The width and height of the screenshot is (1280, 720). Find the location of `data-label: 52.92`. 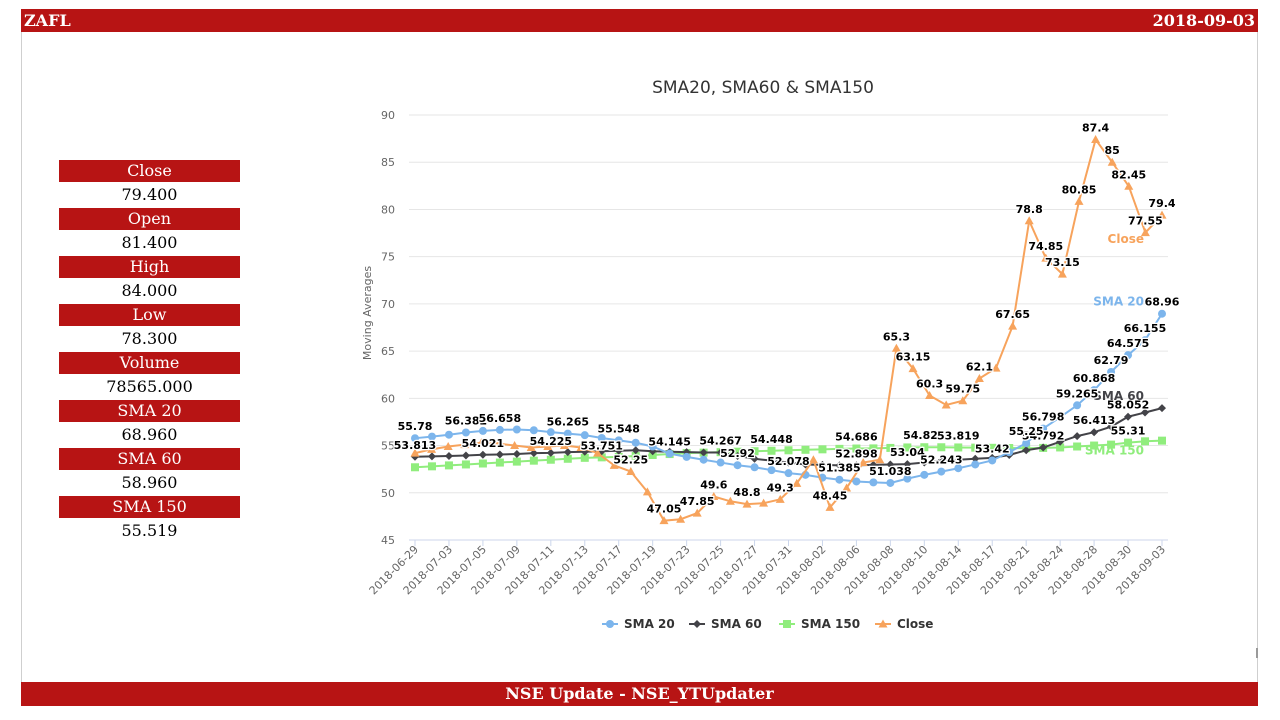

data-label: 52.92 is located at coordinates (737, 453).